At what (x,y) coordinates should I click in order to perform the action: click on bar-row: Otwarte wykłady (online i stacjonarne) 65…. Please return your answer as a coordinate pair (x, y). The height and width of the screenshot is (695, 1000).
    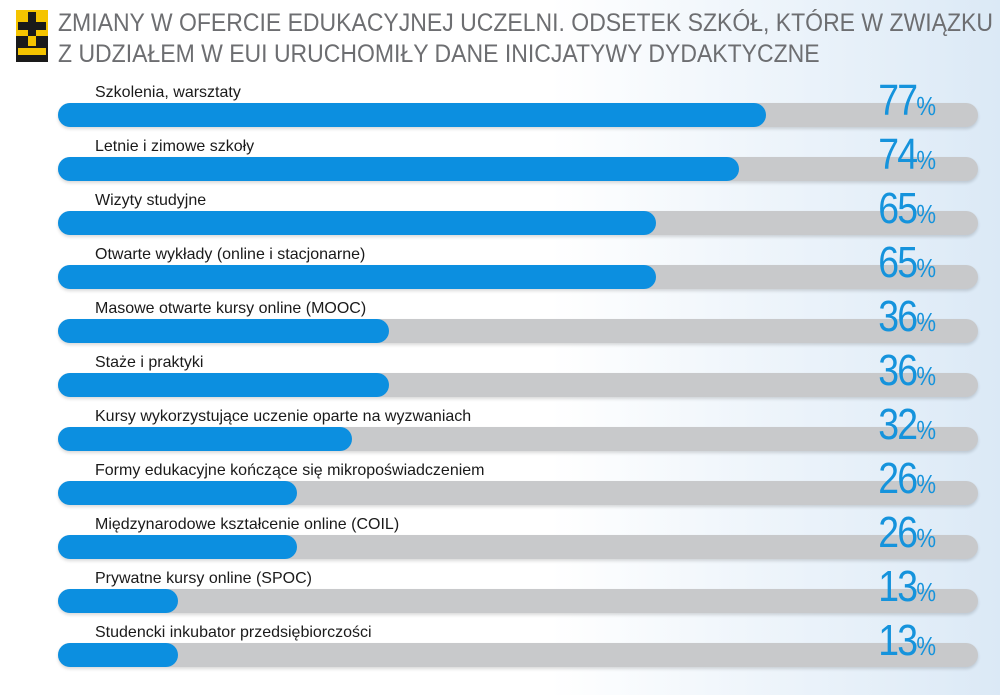
    Looking at the image, I should click on (500, 266).